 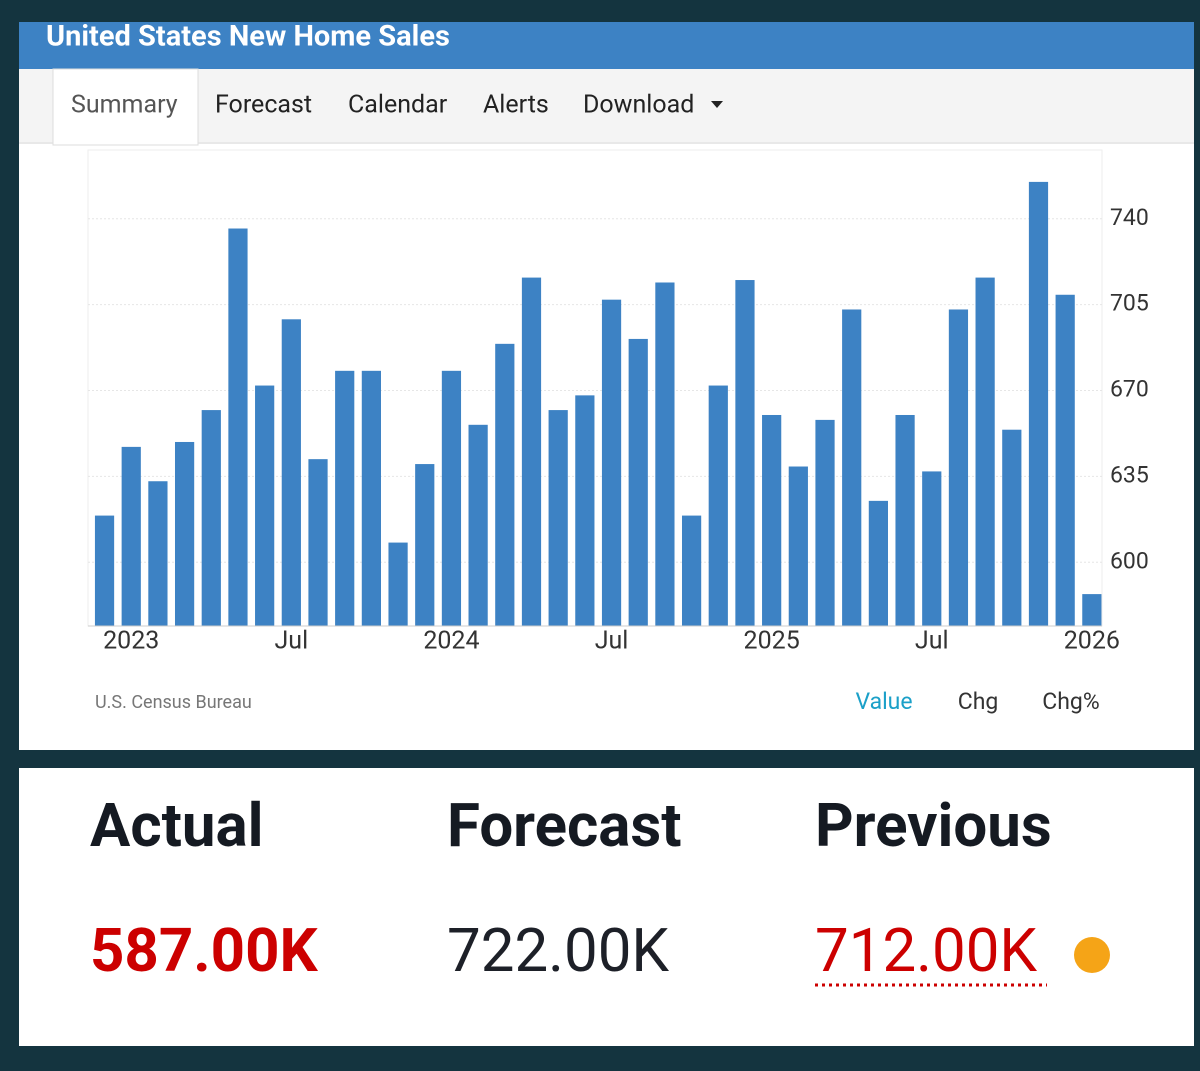 I want to click on source: U.S. Census Bureau, so click(x=173, y=702).